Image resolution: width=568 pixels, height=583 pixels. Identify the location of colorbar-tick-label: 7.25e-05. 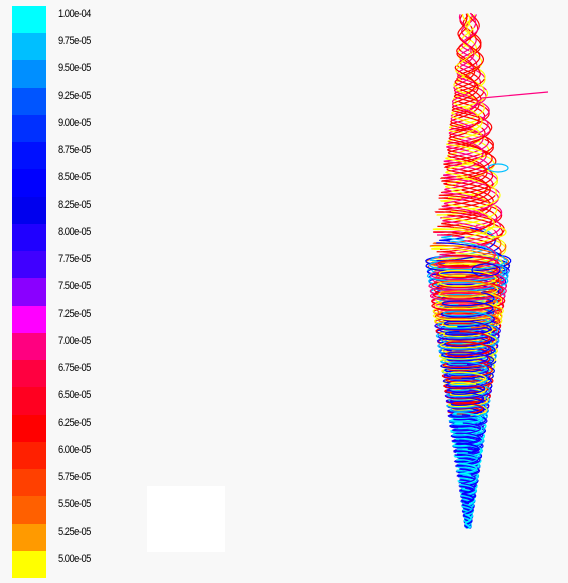
(74, 313).